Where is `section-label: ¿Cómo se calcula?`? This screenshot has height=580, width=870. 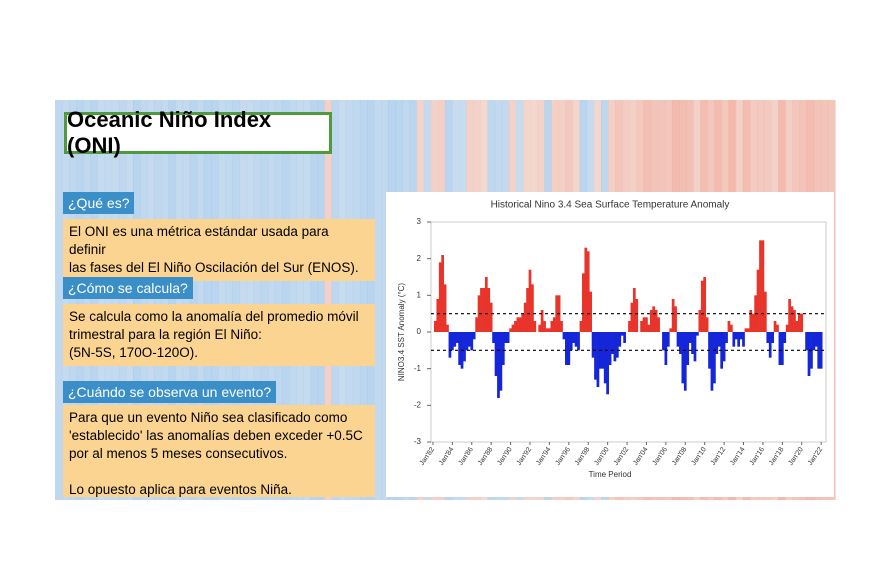 section-label: ¿Cómo se calcula? is located at coordinates (128, 288).